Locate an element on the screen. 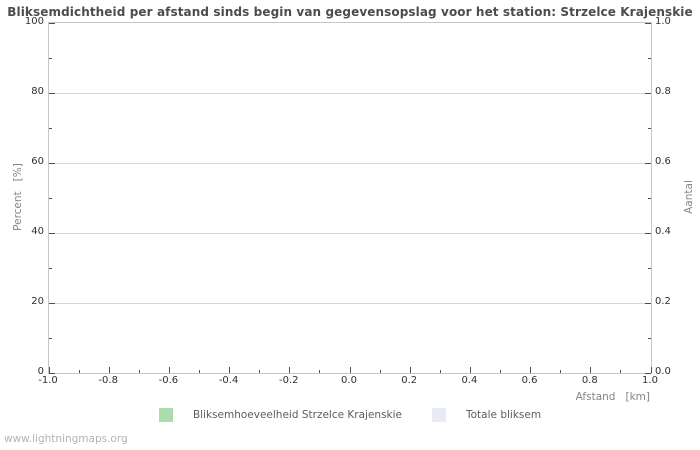  x-tick-label: -1.0 is located at coordinates (48, 380).